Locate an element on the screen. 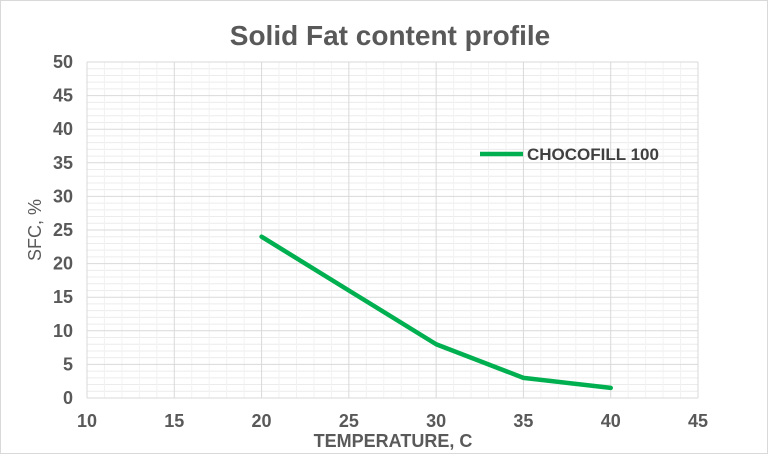  y-axis-label: SFC, % is located at coordinates (35, 230).